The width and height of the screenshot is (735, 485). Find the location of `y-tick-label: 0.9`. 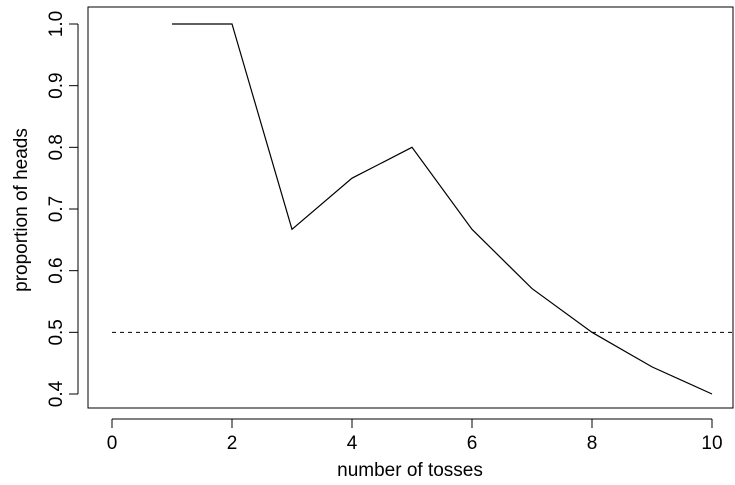

y-tick-label: 0.9 is located at coordinates (56, 85).